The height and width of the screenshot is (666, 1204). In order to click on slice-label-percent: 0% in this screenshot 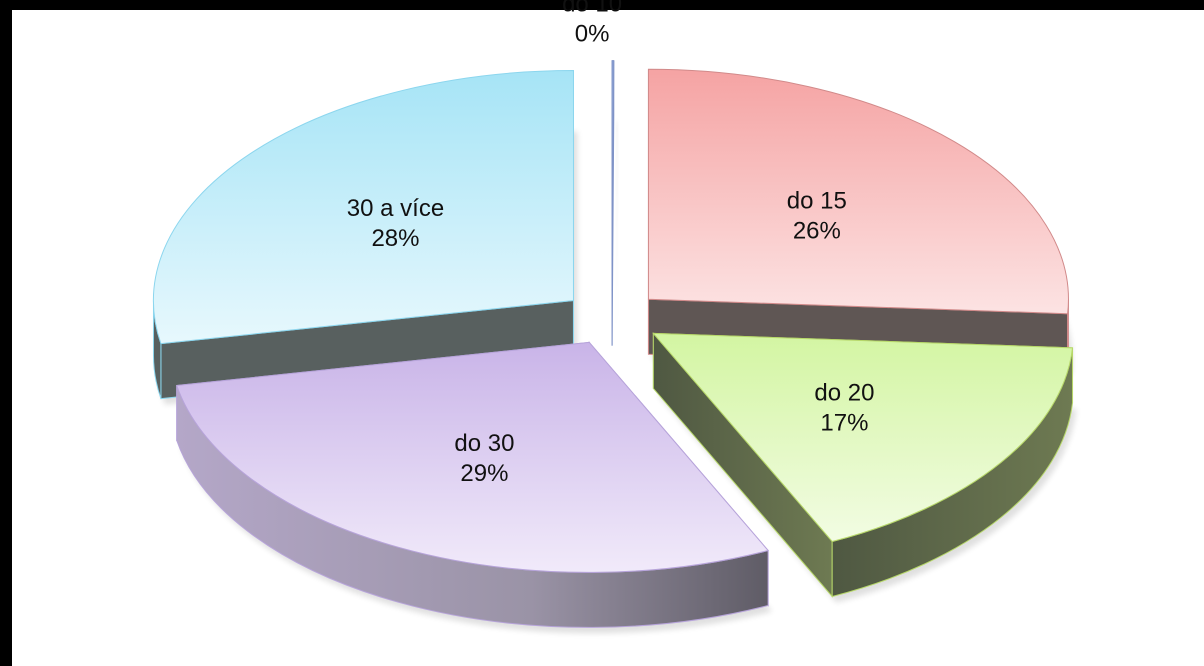, I will do `click(592, 34)`.